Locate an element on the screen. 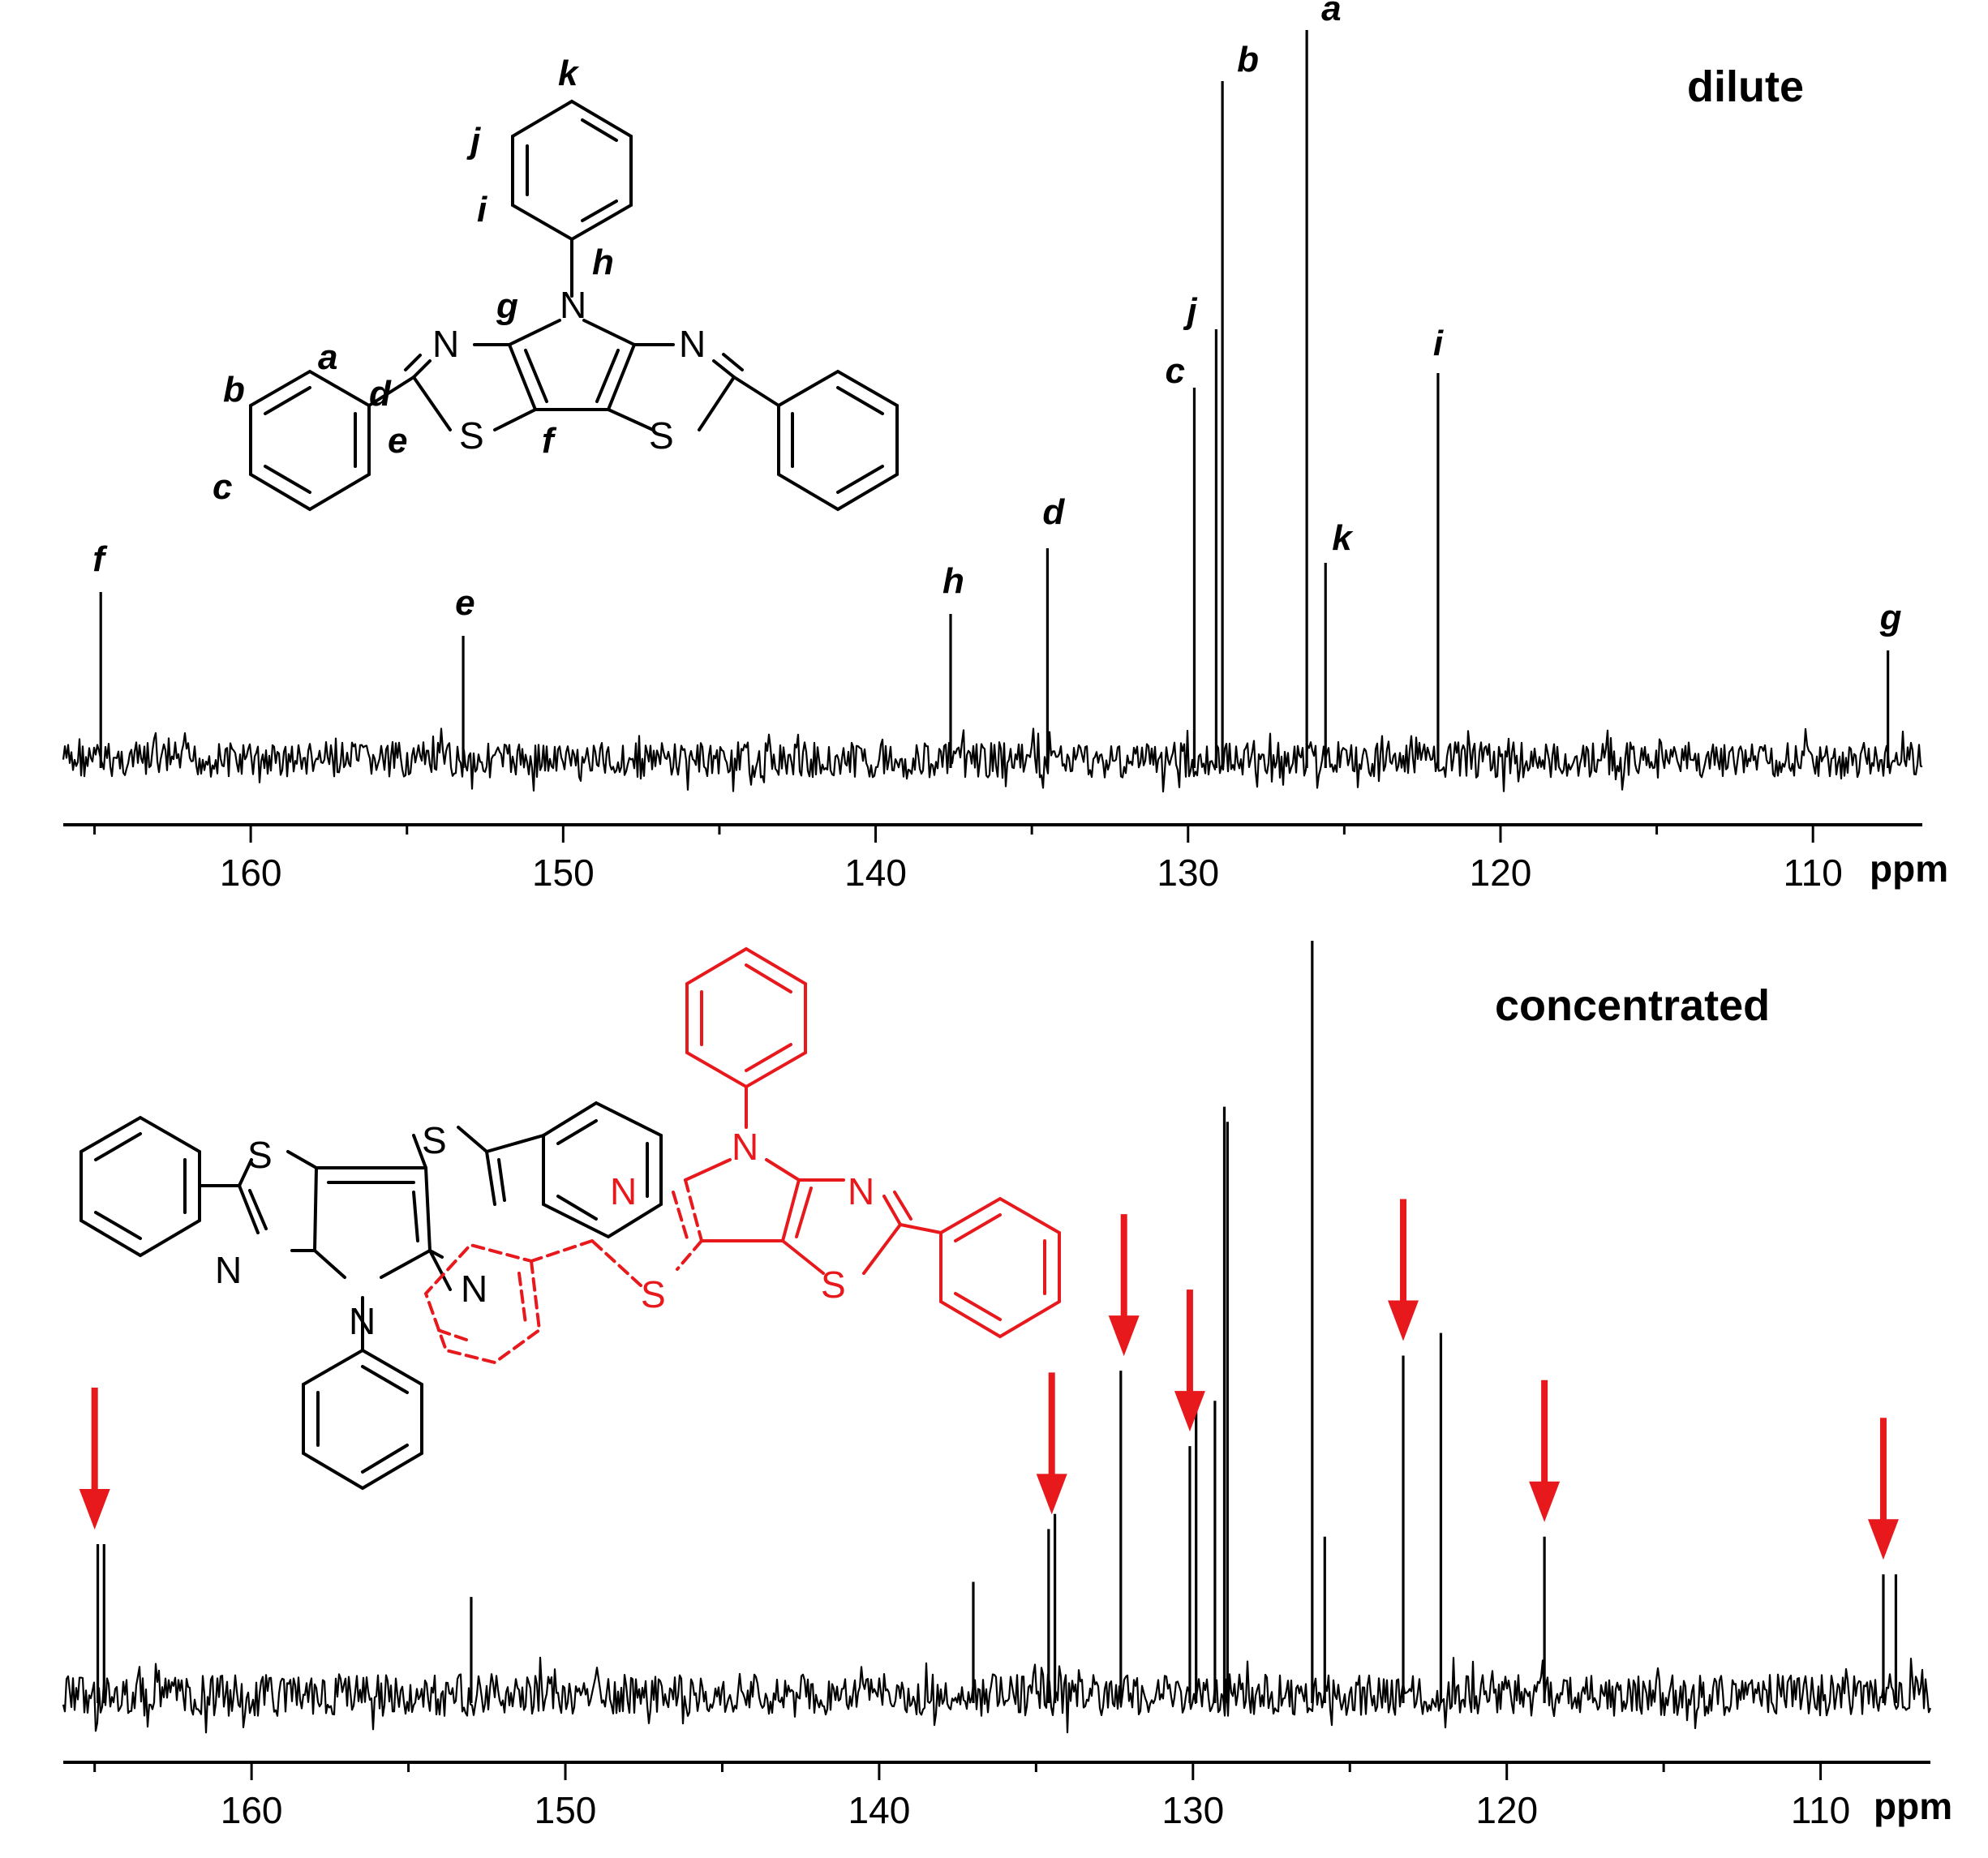 Image resolution: width=1988 pixels, height=1858 pixels. red-phenyl-right is located at coordinates (1000, 1267).